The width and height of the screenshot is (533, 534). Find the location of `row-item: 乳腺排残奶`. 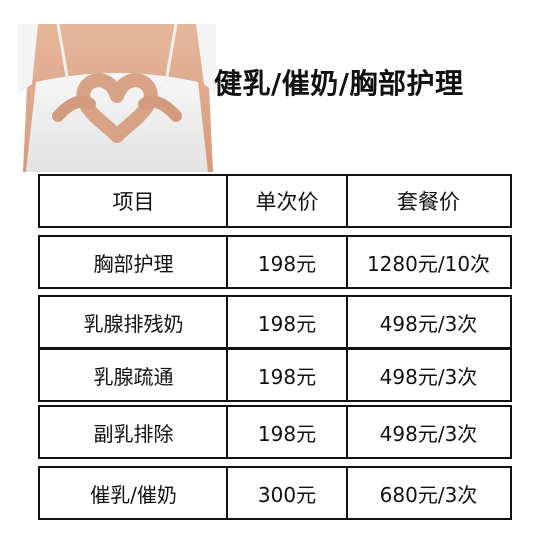

row-item: 乳腺排残奶 is located at coordinates (133, 323).